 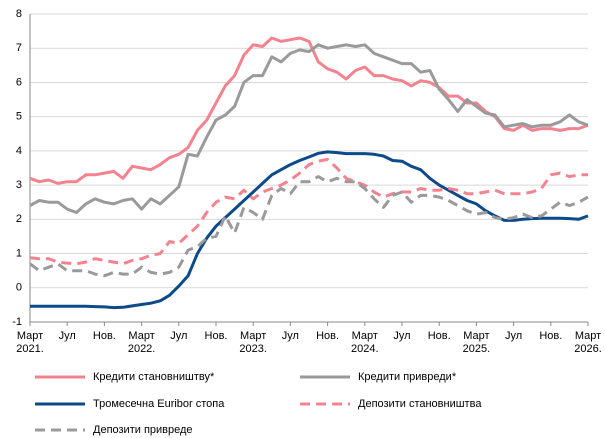 I want to click on y-tick-label: -1, so click(x=17, y=322).